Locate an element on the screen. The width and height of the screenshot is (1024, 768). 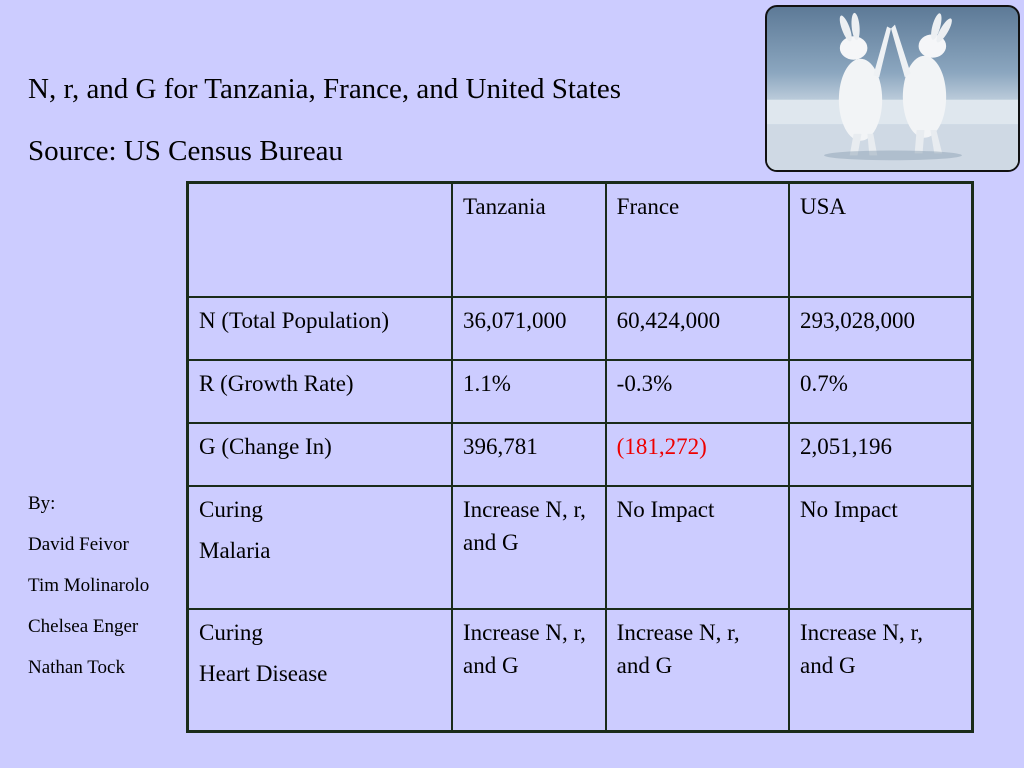
table-cell: 2,051,196 is located at coordinates (881, 454).